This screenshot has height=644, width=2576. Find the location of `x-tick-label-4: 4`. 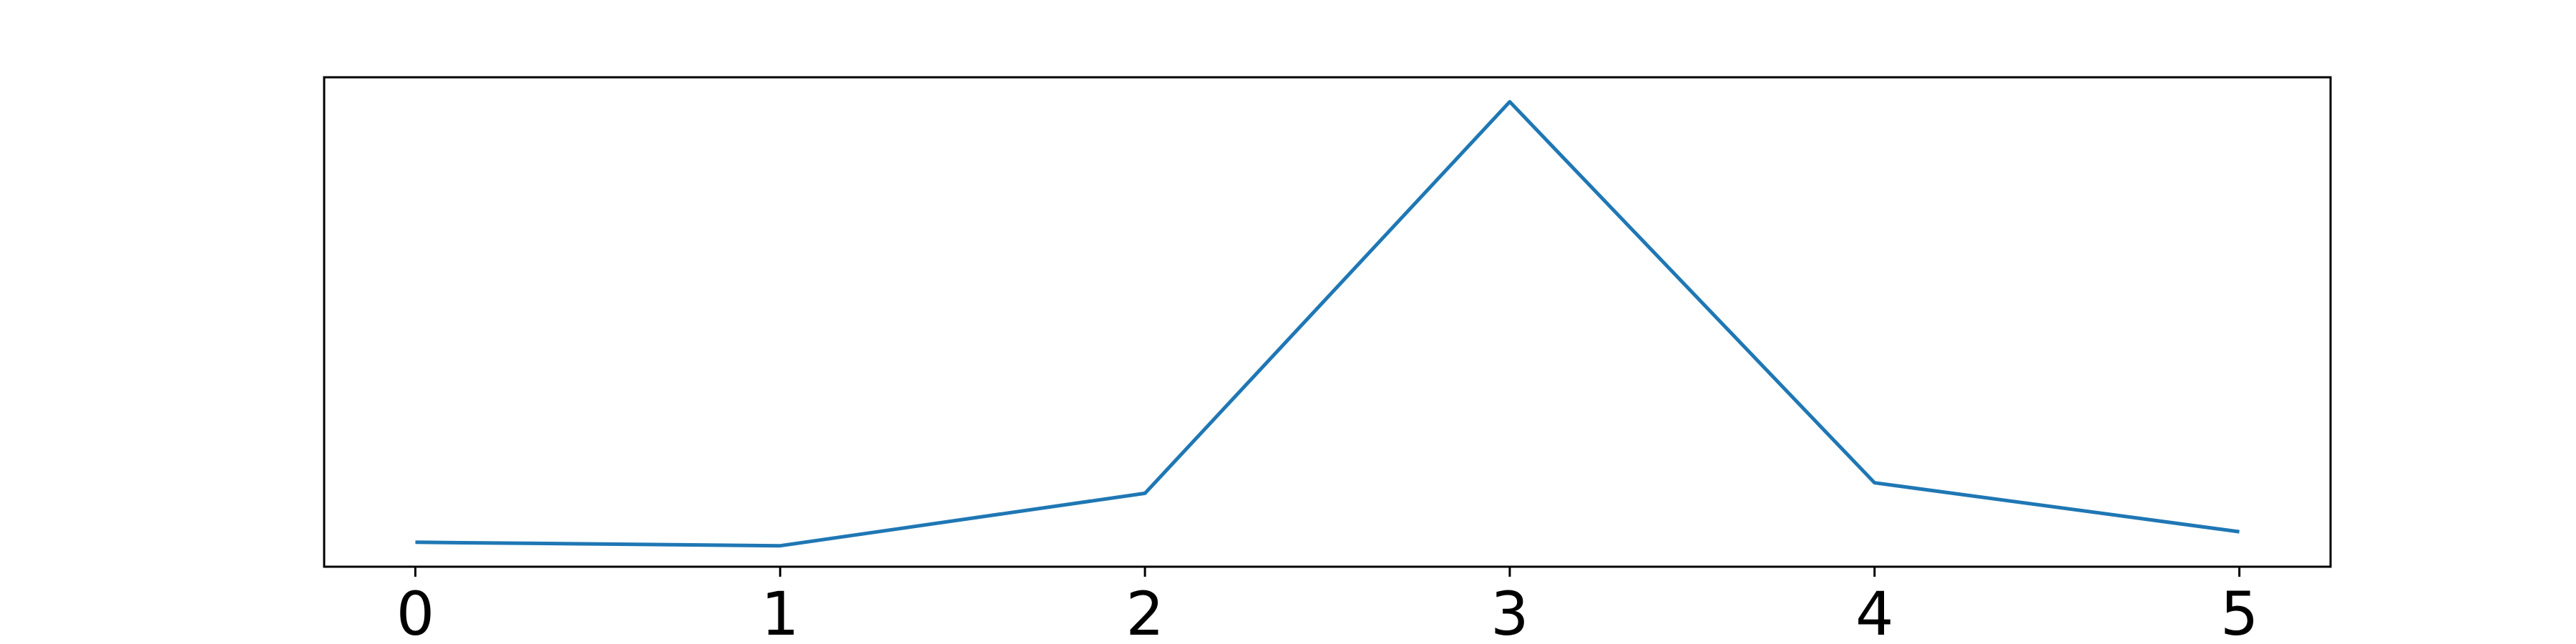

x-tick-label-4: 4 is located at coordinates (1874, 611).